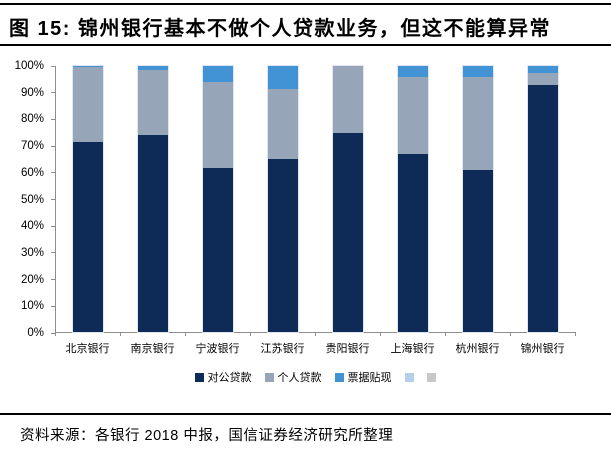 This screenshot has height=451, width=611. Describe the element at coordinates (35, 333) in the screenshot. I see `y-tick-label: 0%` at that location.